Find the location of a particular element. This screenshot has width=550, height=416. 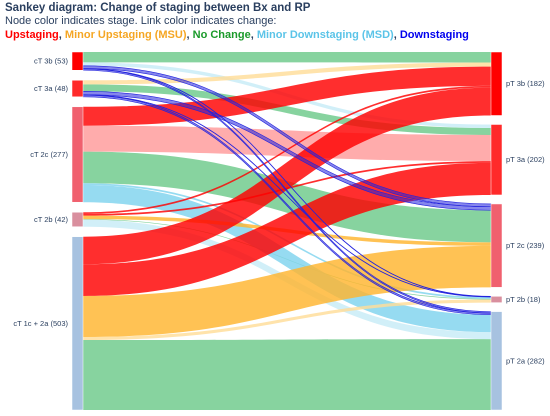

node-label-pT2c: pT 2c (239) is located at coordinates (525, 245).